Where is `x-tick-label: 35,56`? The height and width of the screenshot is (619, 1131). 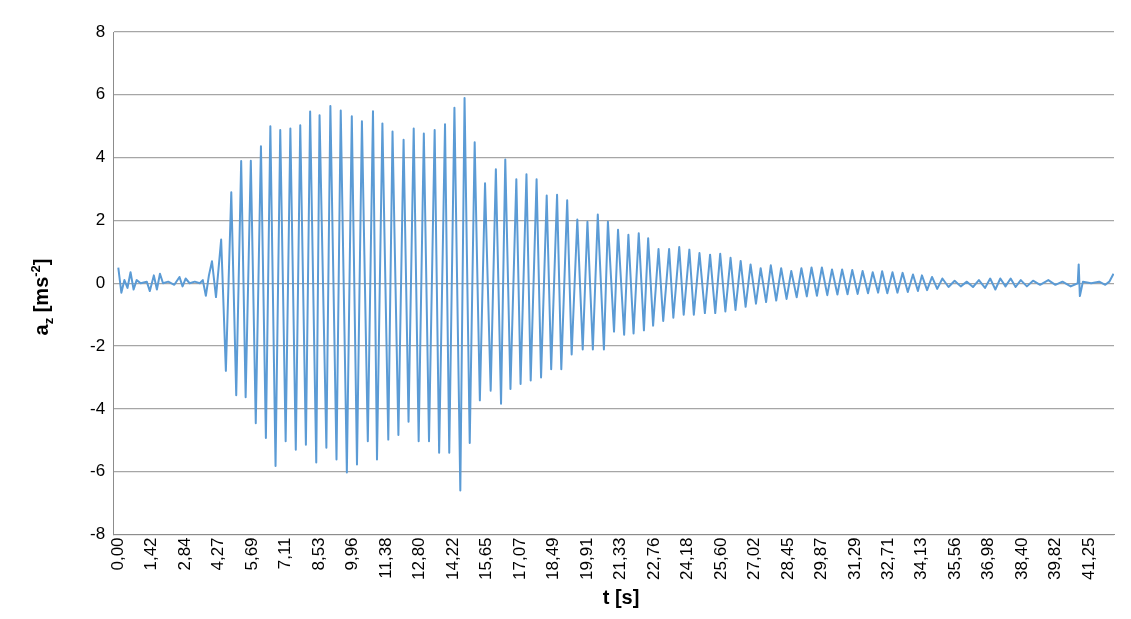 x-tick-label: 35,56 is located at coordinates (955, 559).